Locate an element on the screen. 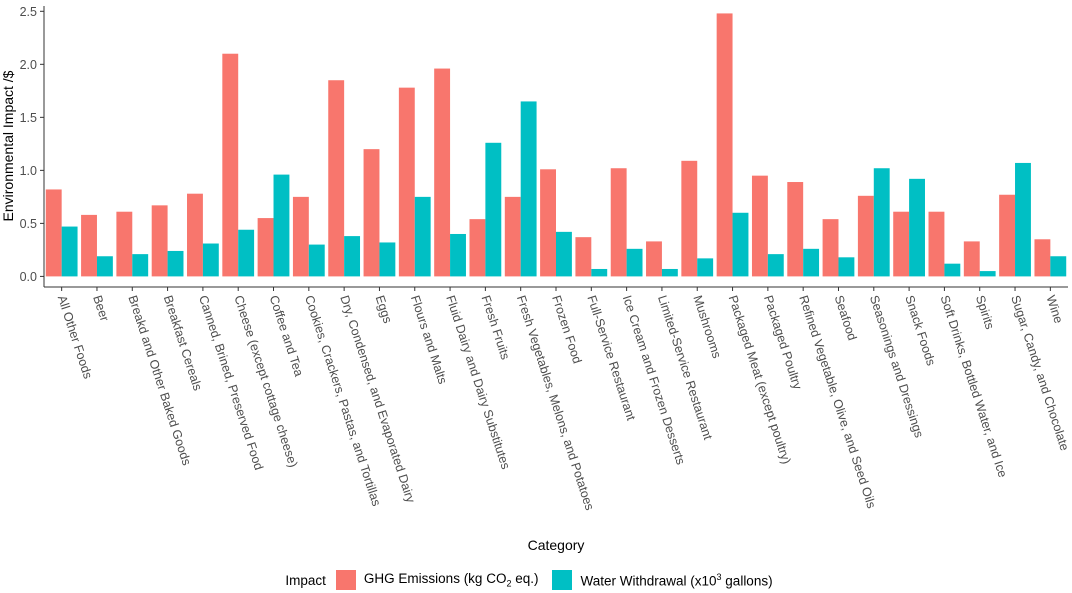 This screenshot has height=593, width=1072. x-tick-label: All Other Foods is located at coordinates (75, 337).